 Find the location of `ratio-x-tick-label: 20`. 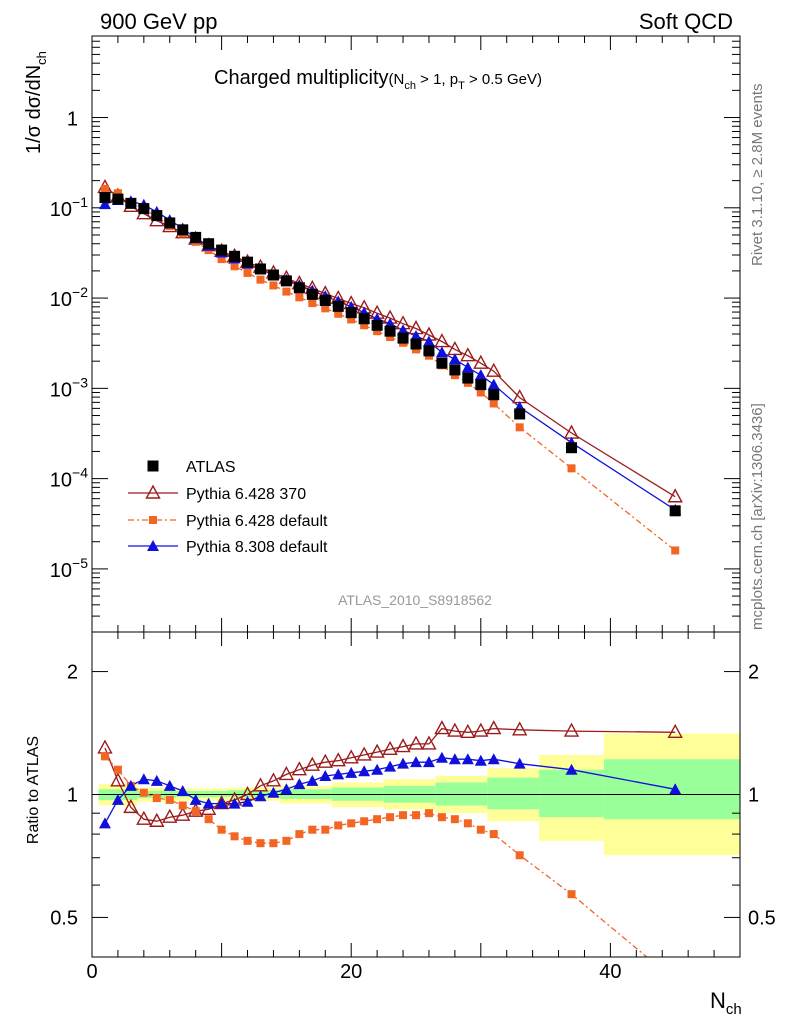

ratio-x-tick-label: 20 is located at coordinates (351, 972).